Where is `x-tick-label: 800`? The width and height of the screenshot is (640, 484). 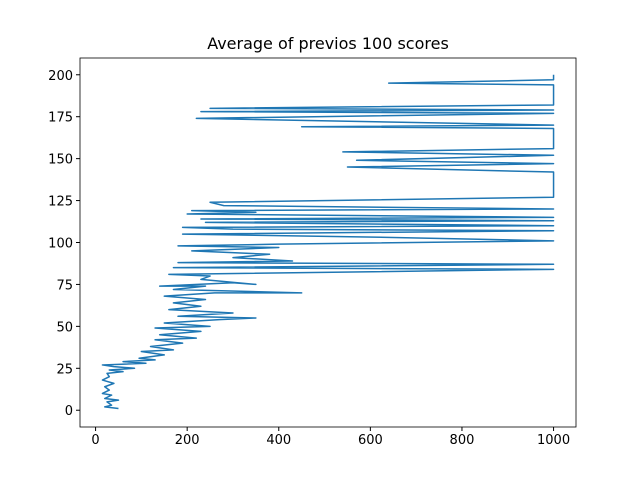 x-tick-label: 800 is located at coordinates (462, 440).